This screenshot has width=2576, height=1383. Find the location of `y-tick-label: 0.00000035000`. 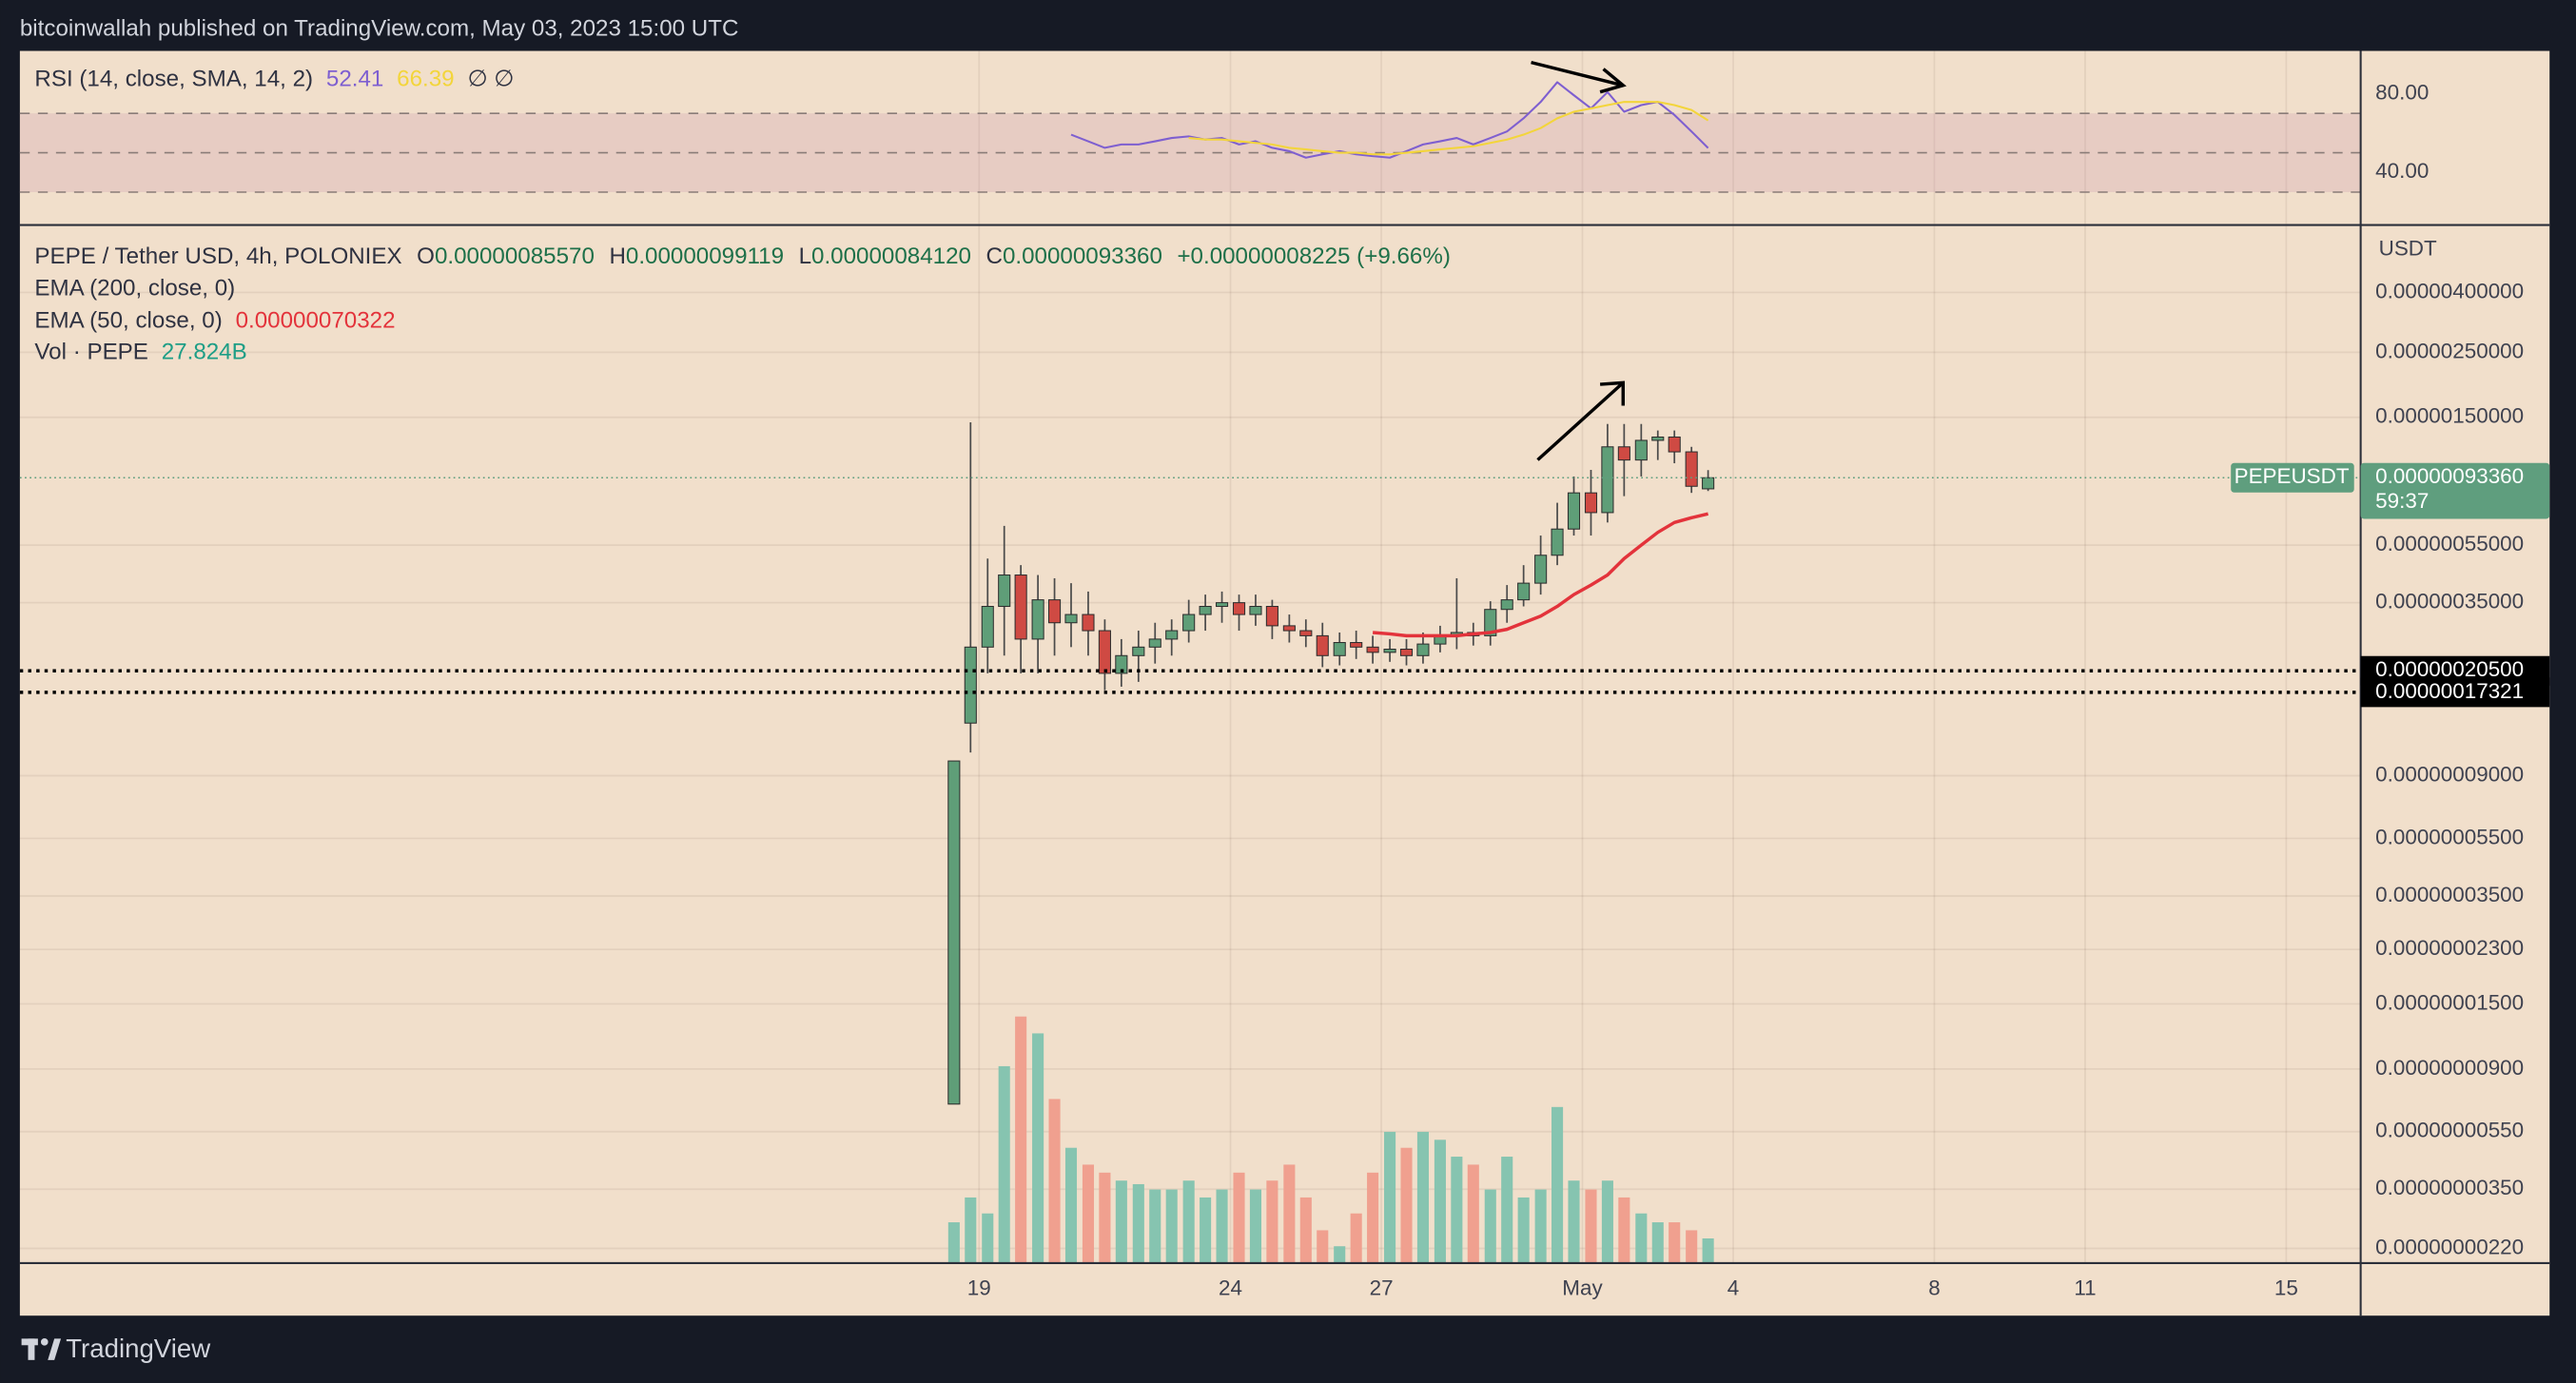

y-tick-label: 0.00000035000 is located at coordinates (2450, 602).